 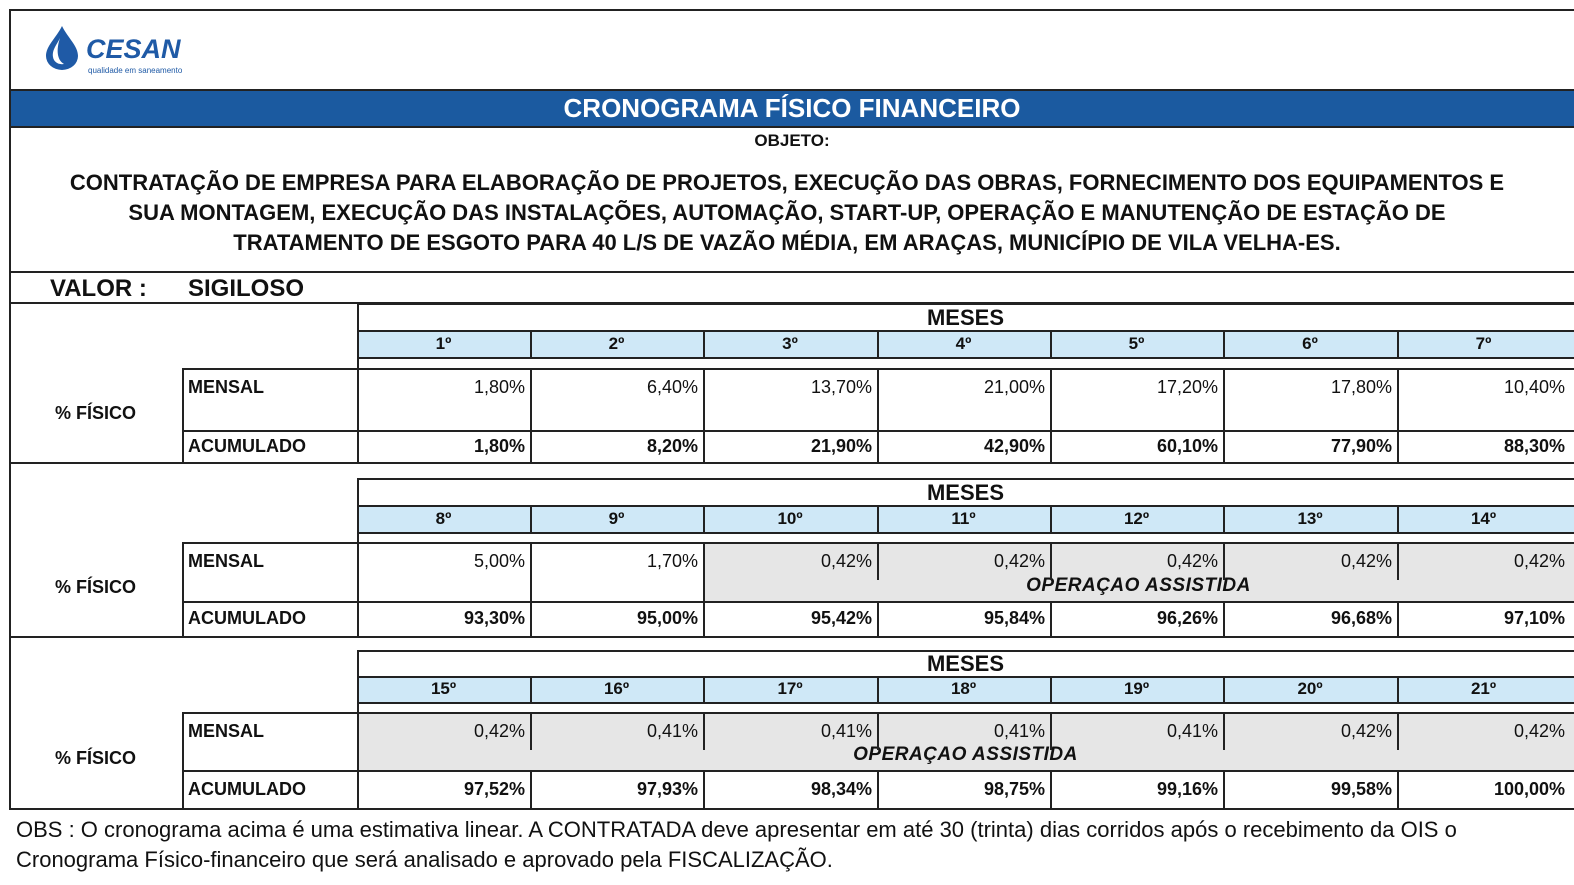 What do you see at coordinates (135, 70) in the screenshot?
I see `logo-tagline: qualidade em saneamento` at bounding box center [135, 70].